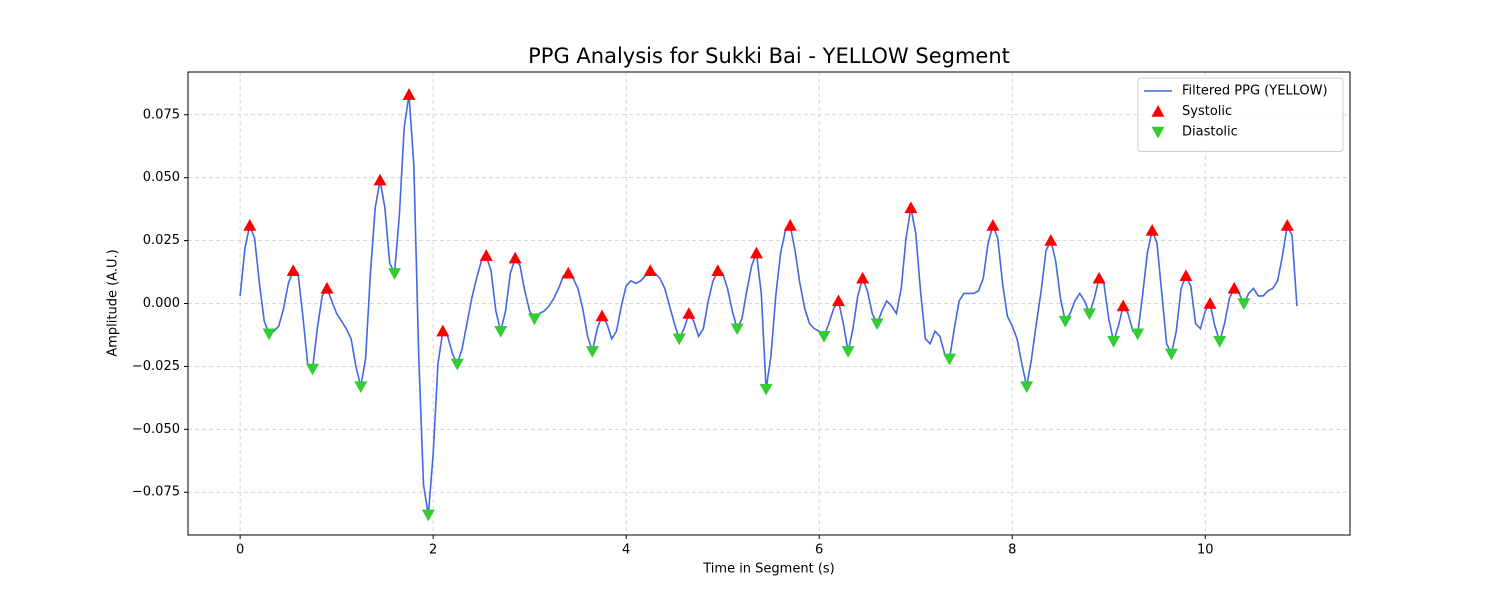  Describe the element at coordinates (1207, 111) in the screenshot. I see `legend-label: Systolic` at that location.